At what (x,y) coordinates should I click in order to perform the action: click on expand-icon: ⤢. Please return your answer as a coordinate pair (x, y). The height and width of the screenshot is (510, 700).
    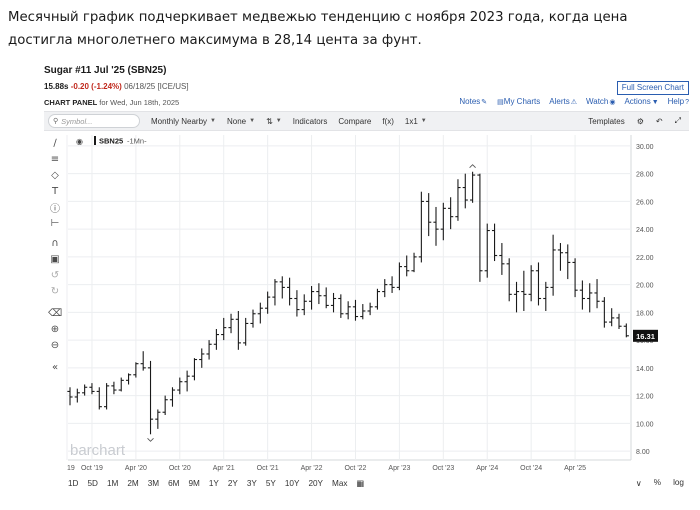
    Looking at the image, I should click on (677, 120).